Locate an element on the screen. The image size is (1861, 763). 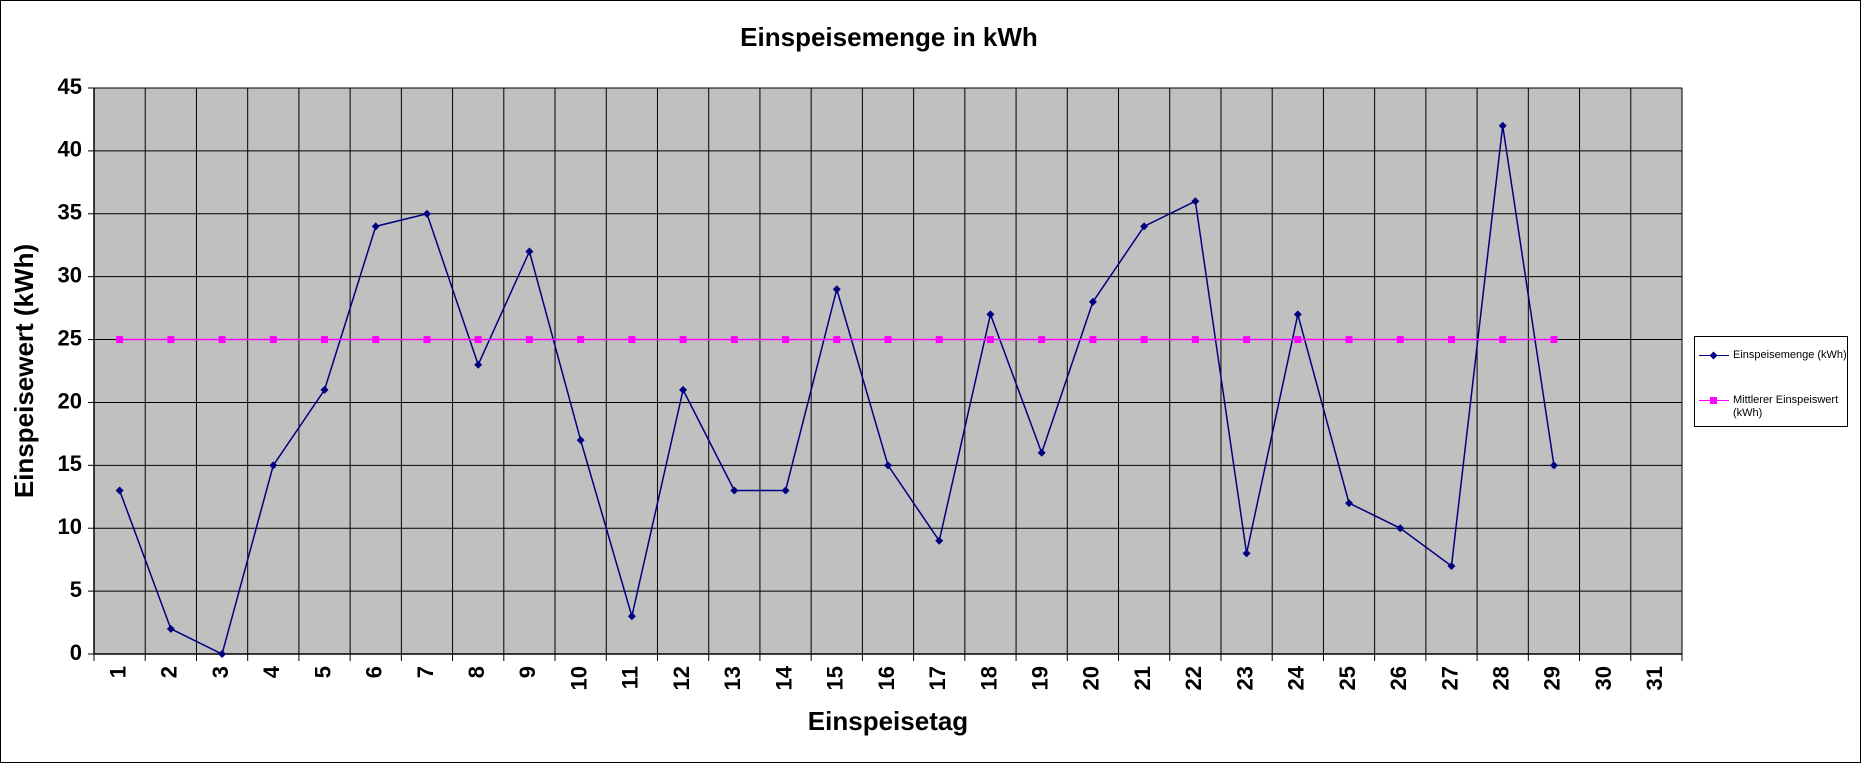
x-tick-label: 25 is located at coordinates (1347, 678).